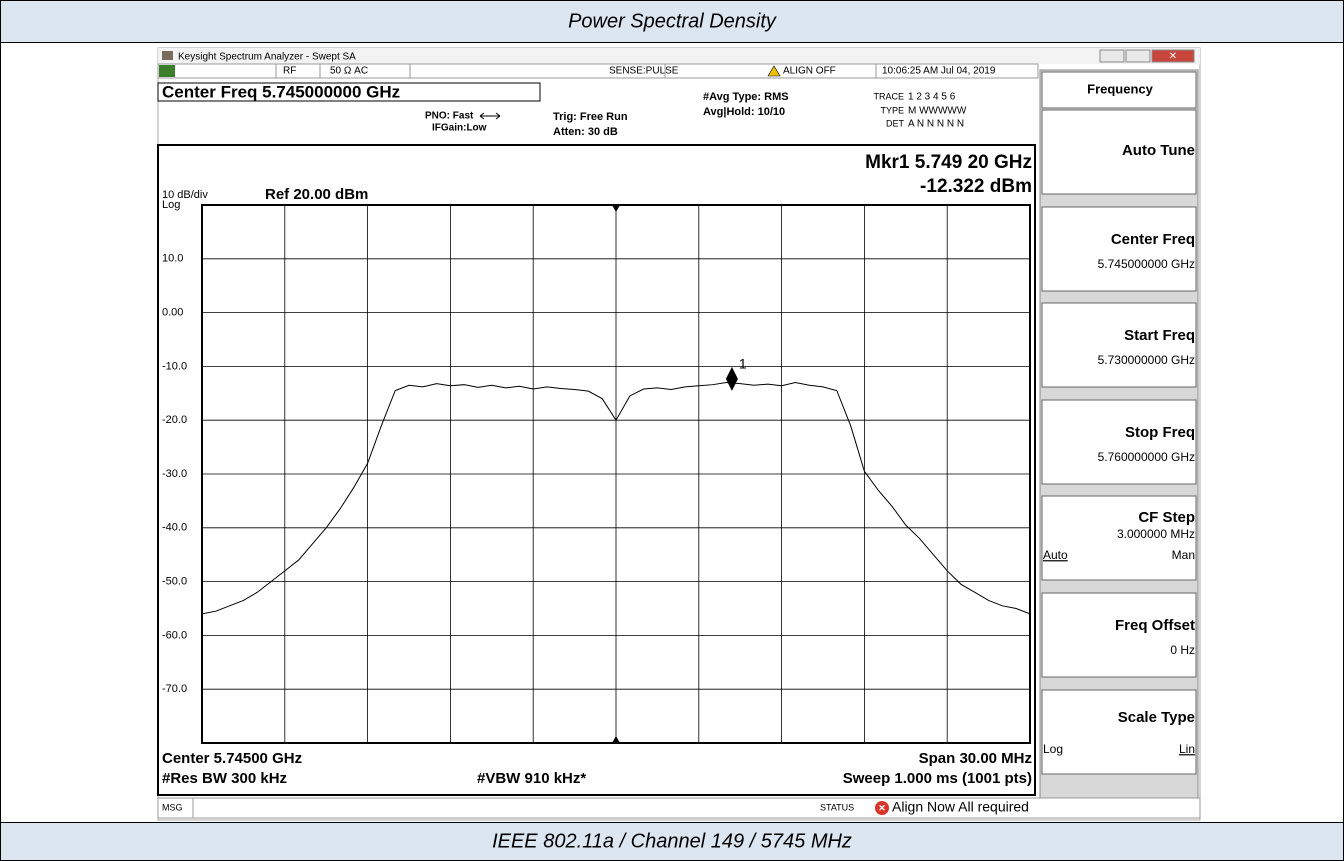 The width and height of the screenshot is (1344, 861). What do you see at coordinates (449, 116) in the screenshot?
I see `pno: PNO: Fast` at bounding box center [449, 116].